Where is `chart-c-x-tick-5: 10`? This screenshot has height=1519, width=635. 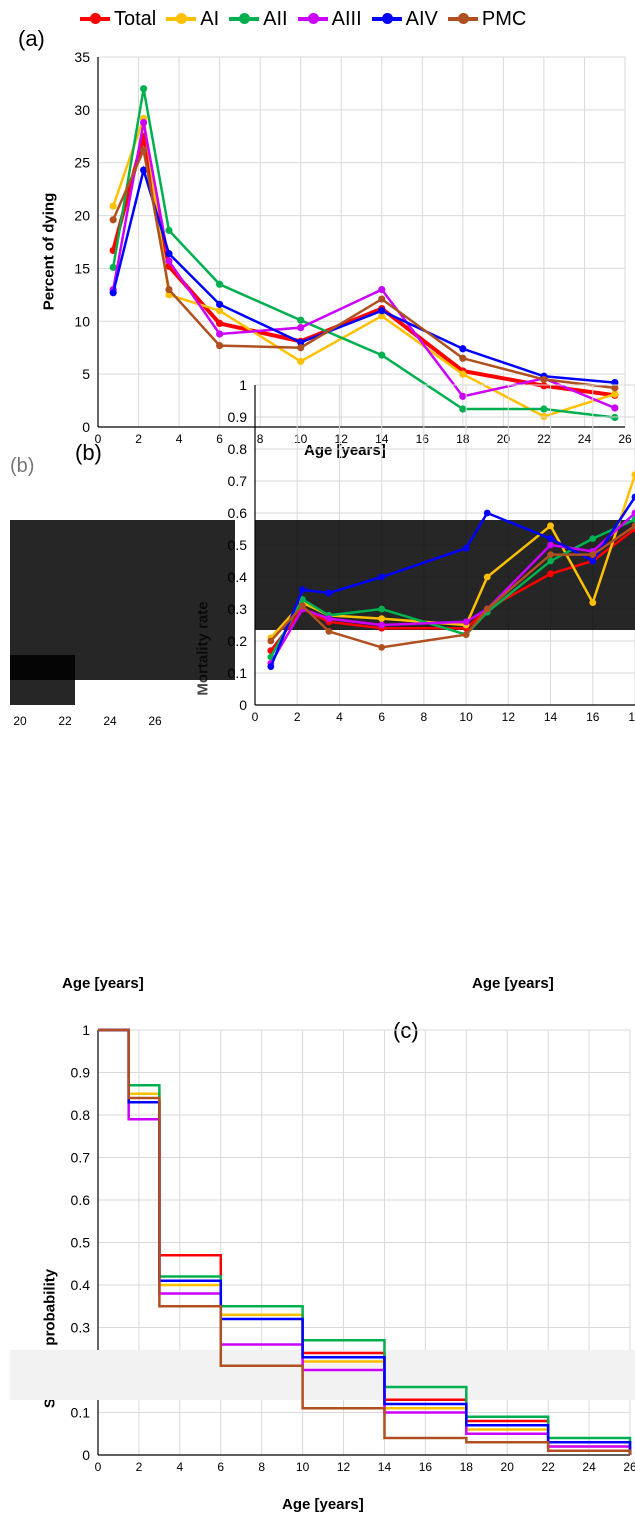 chart-c-x-tick-5: 10 is located at coordinates (303, 1467).